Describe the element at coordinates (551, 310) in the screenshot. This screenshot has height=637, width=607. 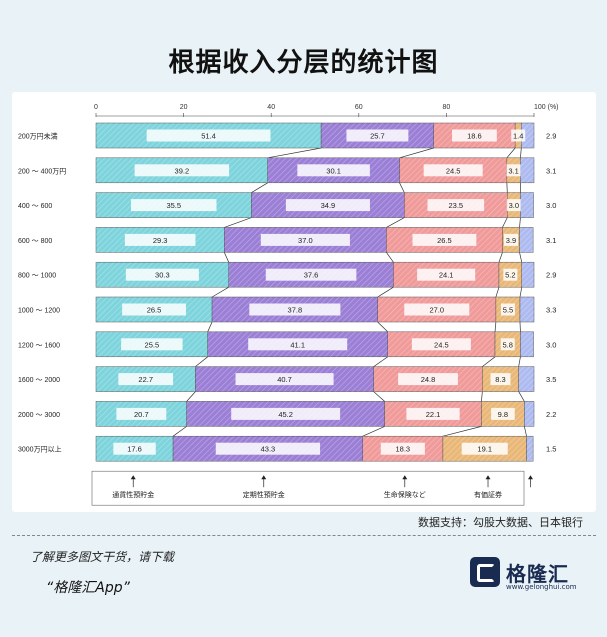
I see `value-label: 3.3` at that location.